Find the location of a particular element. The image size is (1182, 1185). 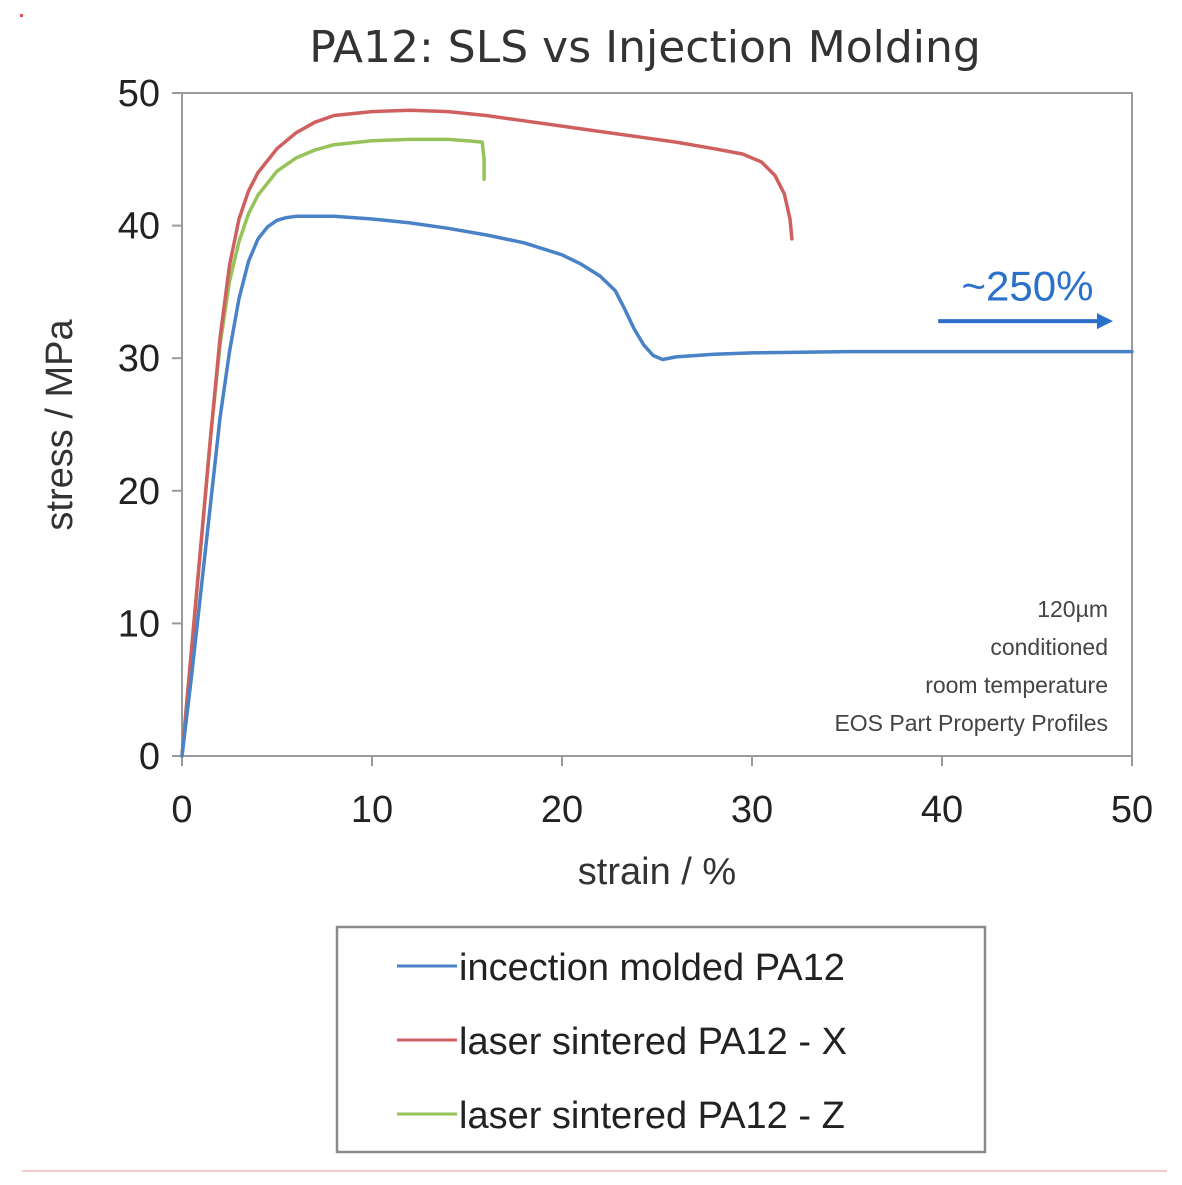

x-tick-label: 20 is located at coordinates (562, 810).